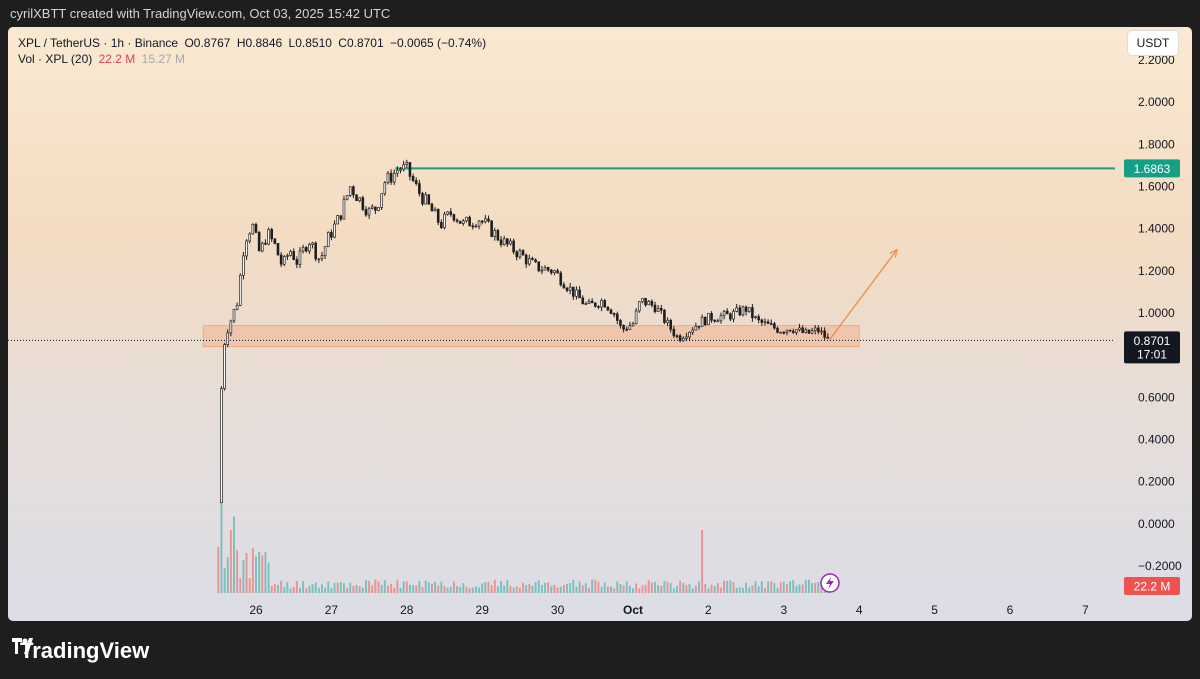 This screenshot has height=679, width=1200. I want to click on x-tick-label: 4, so click(859, 610).